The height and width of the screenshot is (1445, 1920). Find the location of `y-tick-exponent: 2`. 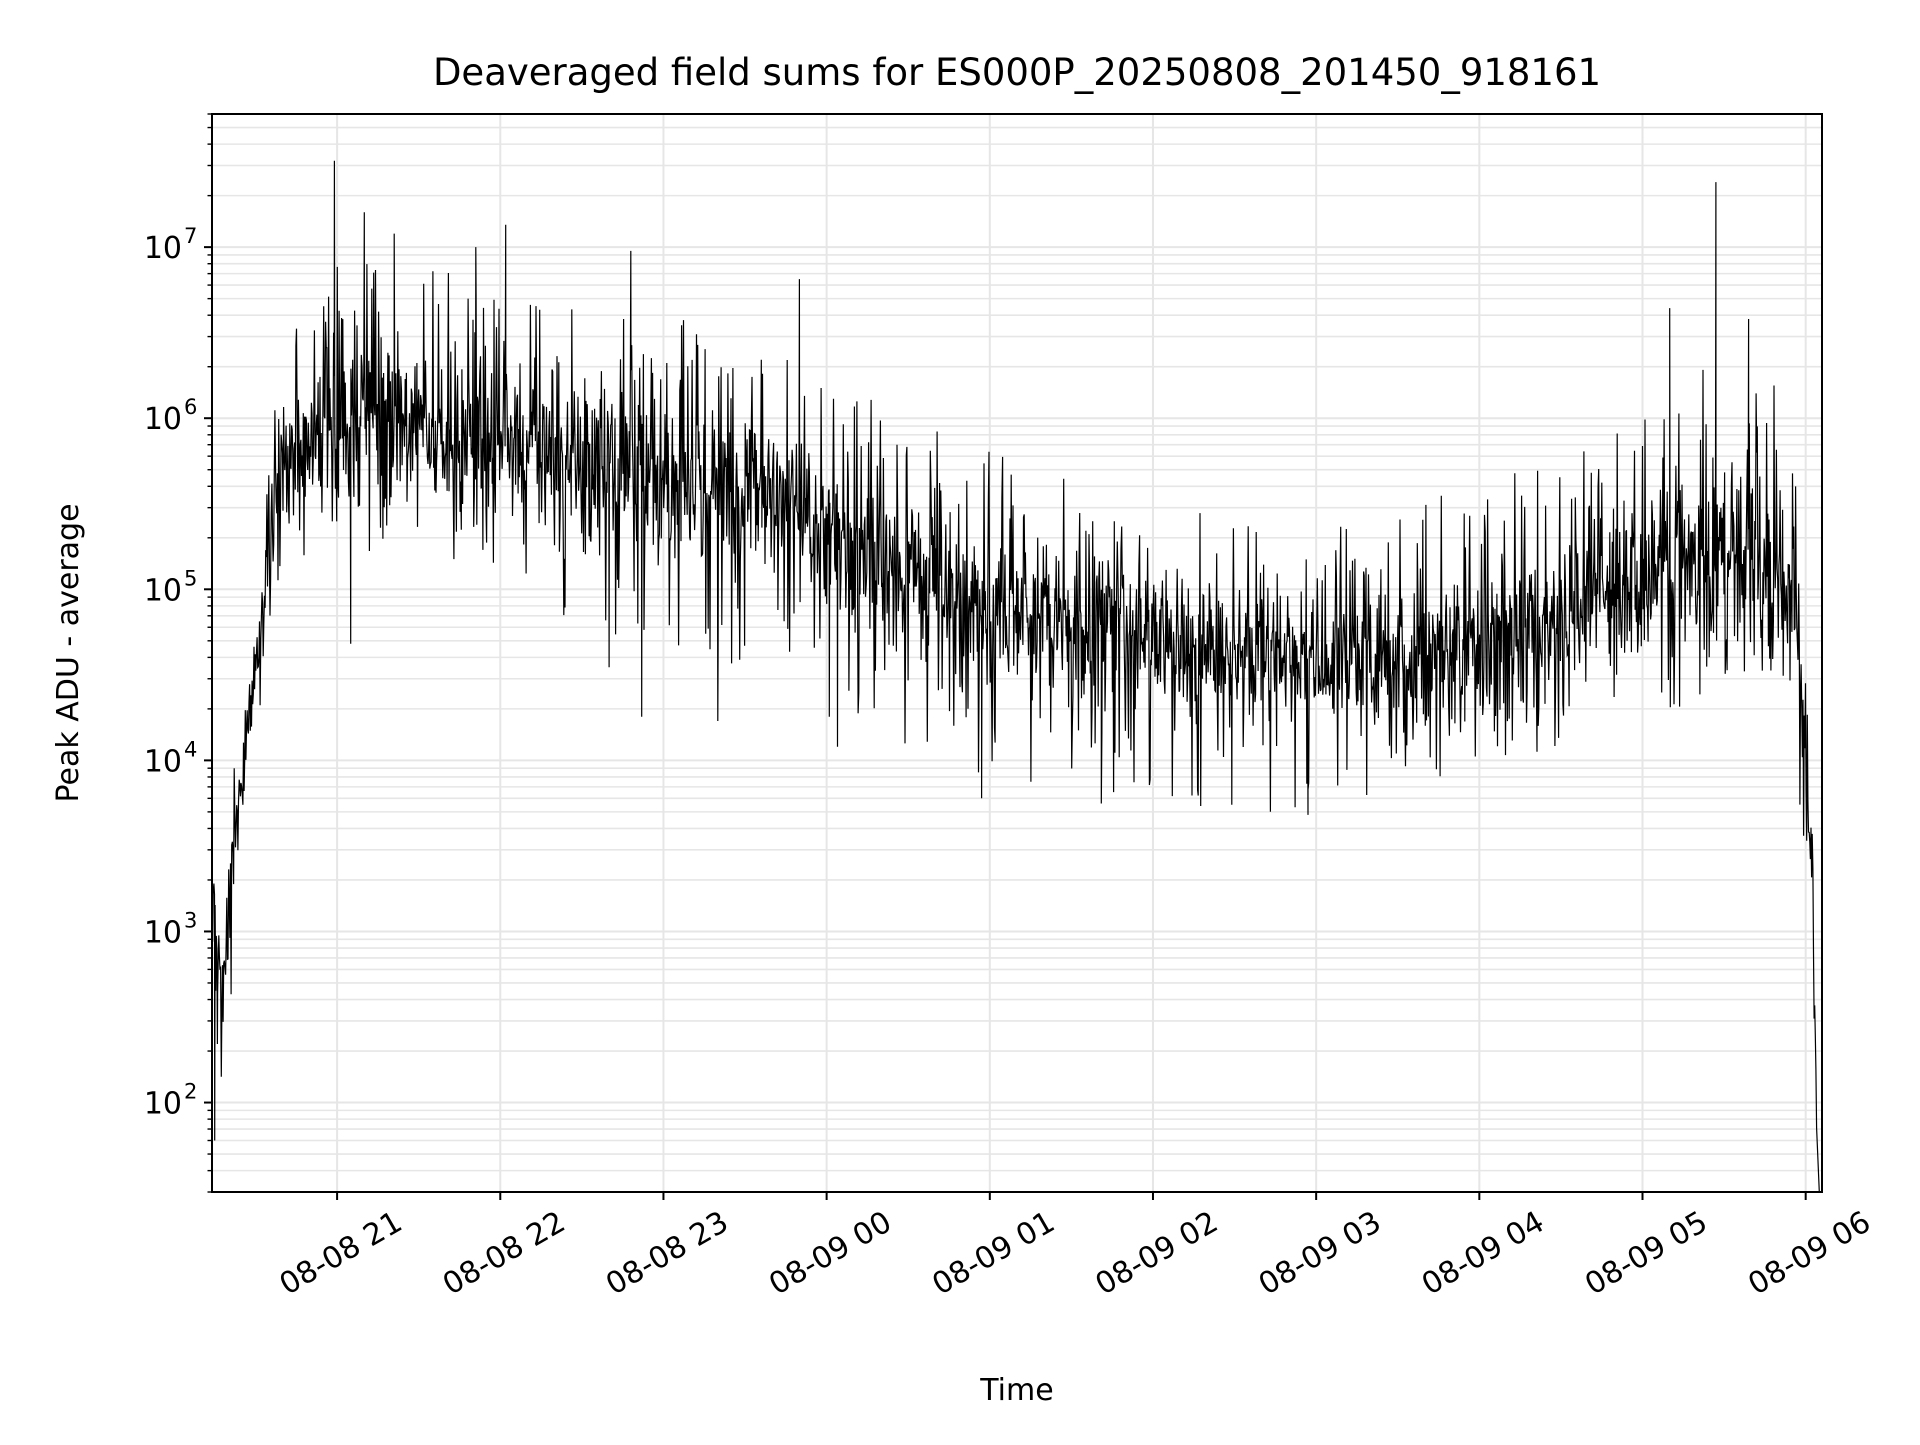

y-tick-exponent: 2 is located at coordinates (190, 1092).